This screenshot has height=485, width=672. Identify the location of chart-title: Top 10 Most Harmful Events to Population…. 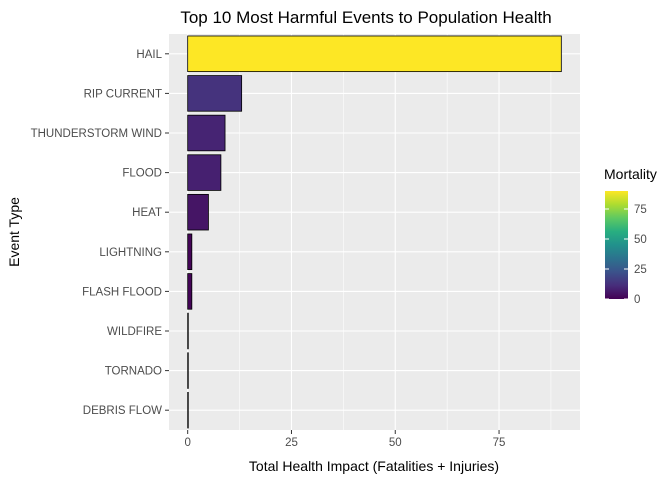
(365, 17).